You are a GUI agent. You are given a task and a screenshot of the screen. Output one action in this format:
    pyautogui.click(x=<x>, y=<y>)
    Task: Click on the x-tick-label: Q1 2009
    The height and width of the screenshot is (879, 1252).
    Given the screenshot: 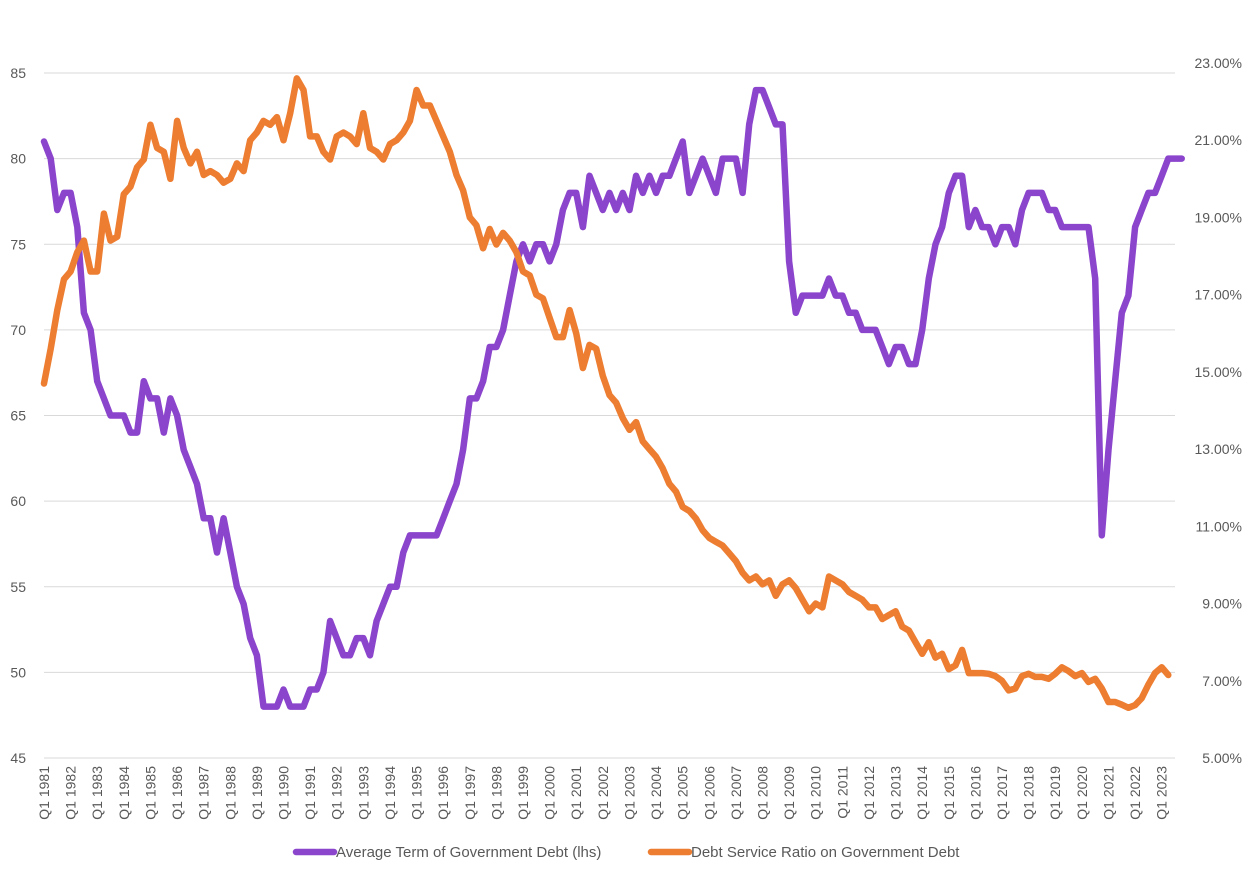 What is the action you would take?
    pyautogui.click(x=789, y=793)
    